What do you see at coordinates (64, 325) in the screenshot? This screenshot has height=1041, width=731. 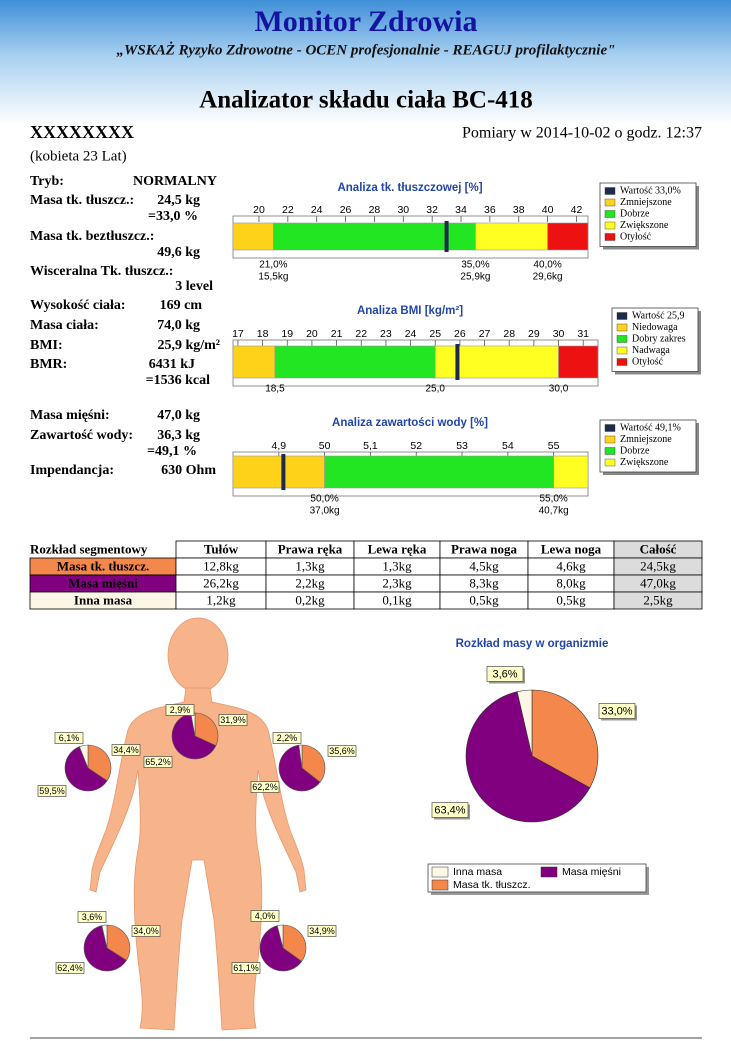 I see `parameter-label: Masa ciała:` at bounding box center [64, 325].